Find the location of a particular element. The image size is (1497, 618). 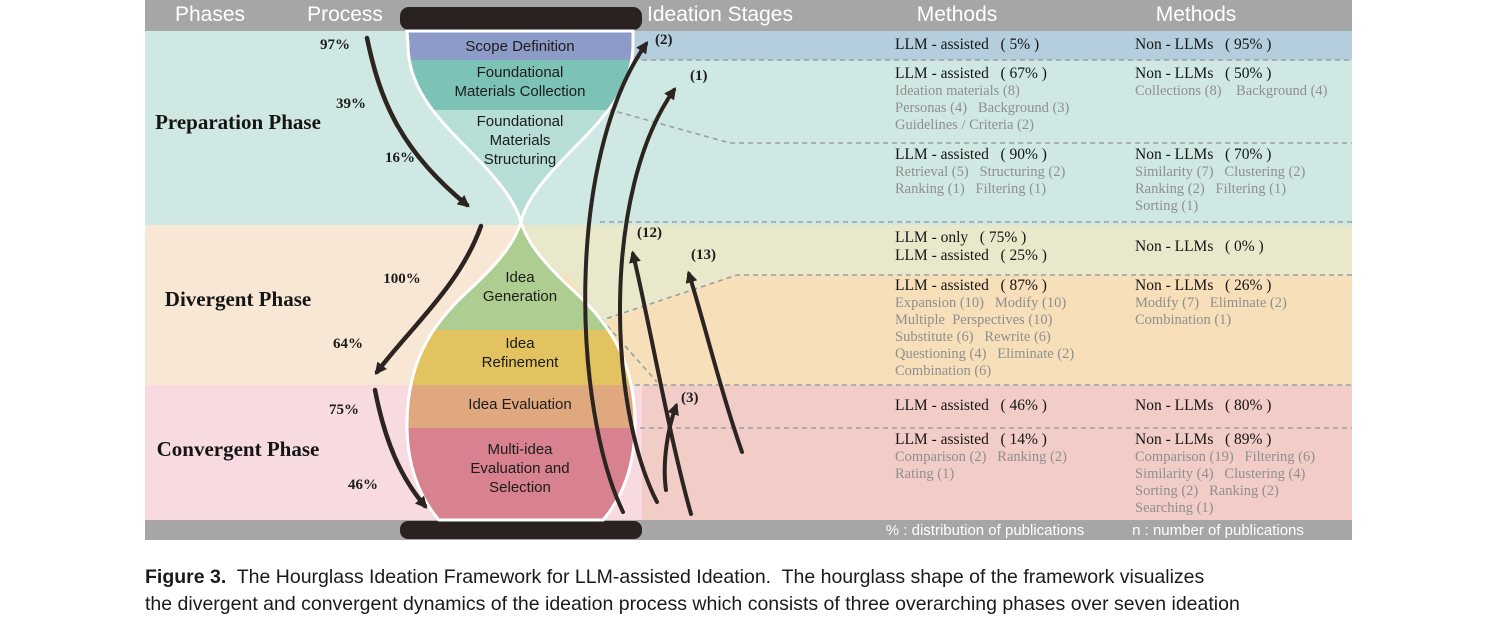

methods-header: LLM - assisted ( 46% ) is located at coordinates (971, 405).